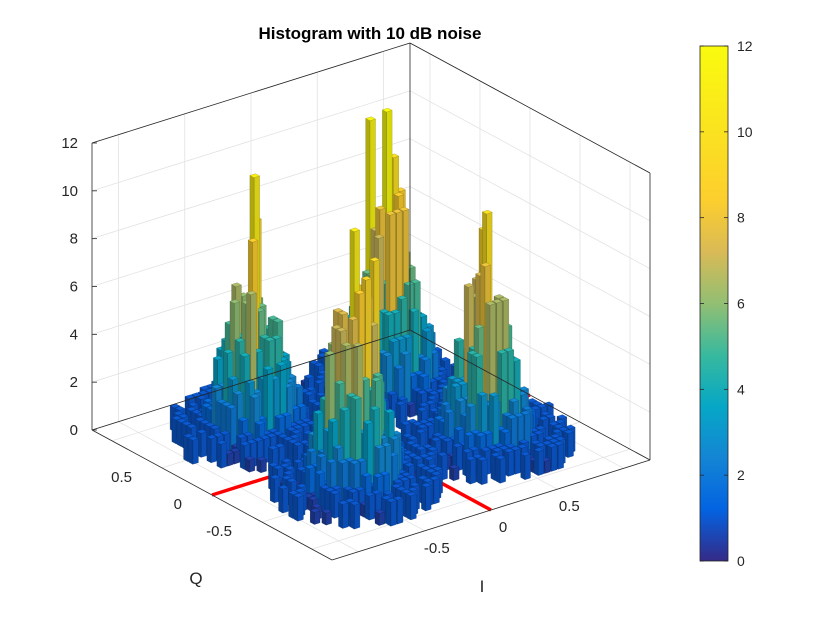  Describe the element at coordinates (370, 33) in the screenshot. I see `chart-title: Histogram with 10 dB noise` at that location.